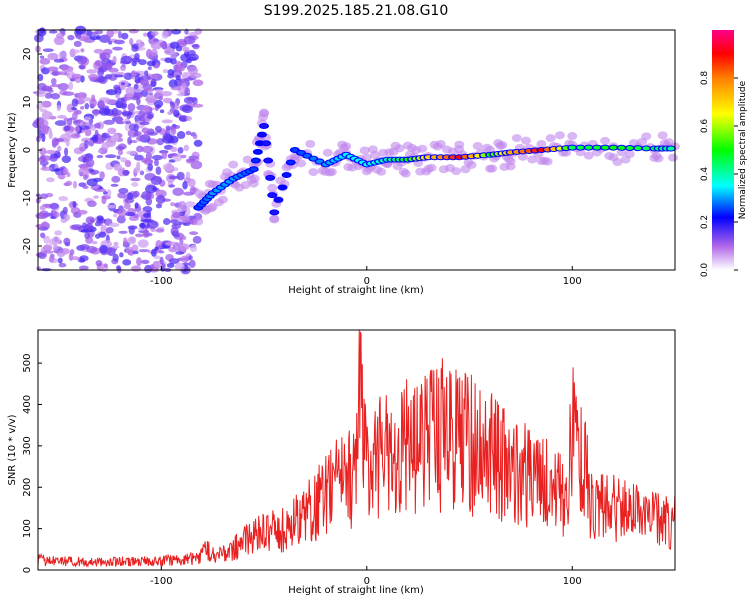 The height and width of the screenshot is (600, 750). I want to click on heatmap-y-ticks: -20 -10 0 10 20, so click(32, 151).